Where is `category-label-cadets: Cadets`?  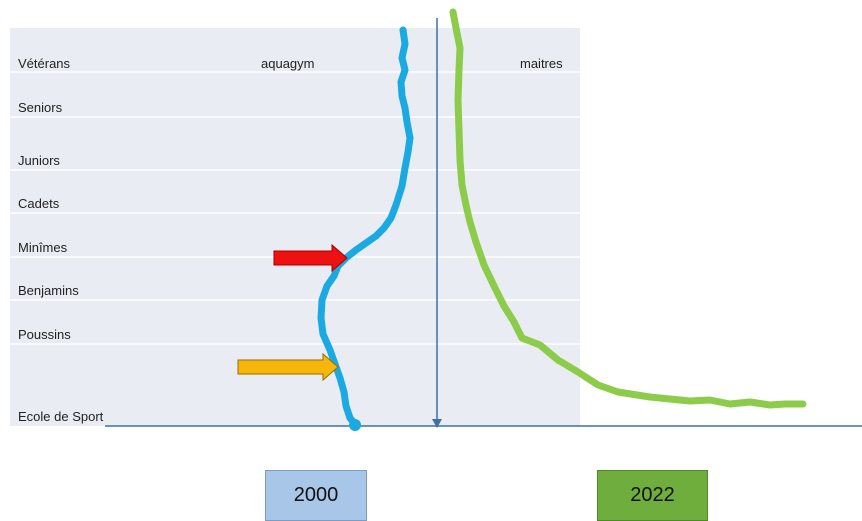 category-label-cadets: Cadets is located at coordinates (39, 203).